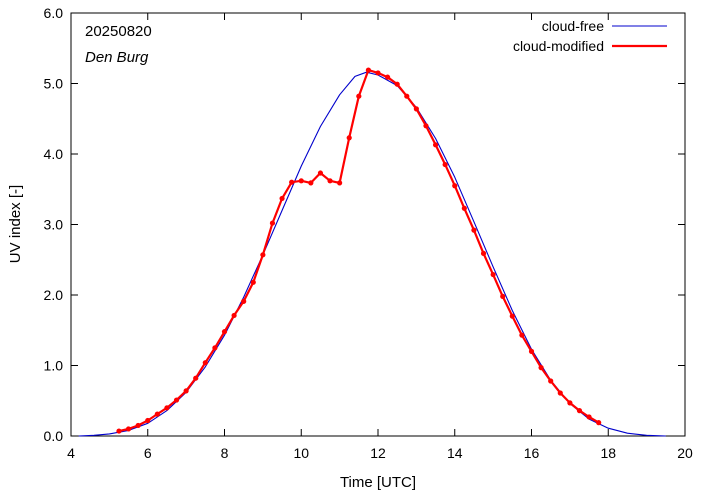 The width and height of the screenshot is (702, 497). I want to click on location-annotation: Den Burg, so click(117, 57).